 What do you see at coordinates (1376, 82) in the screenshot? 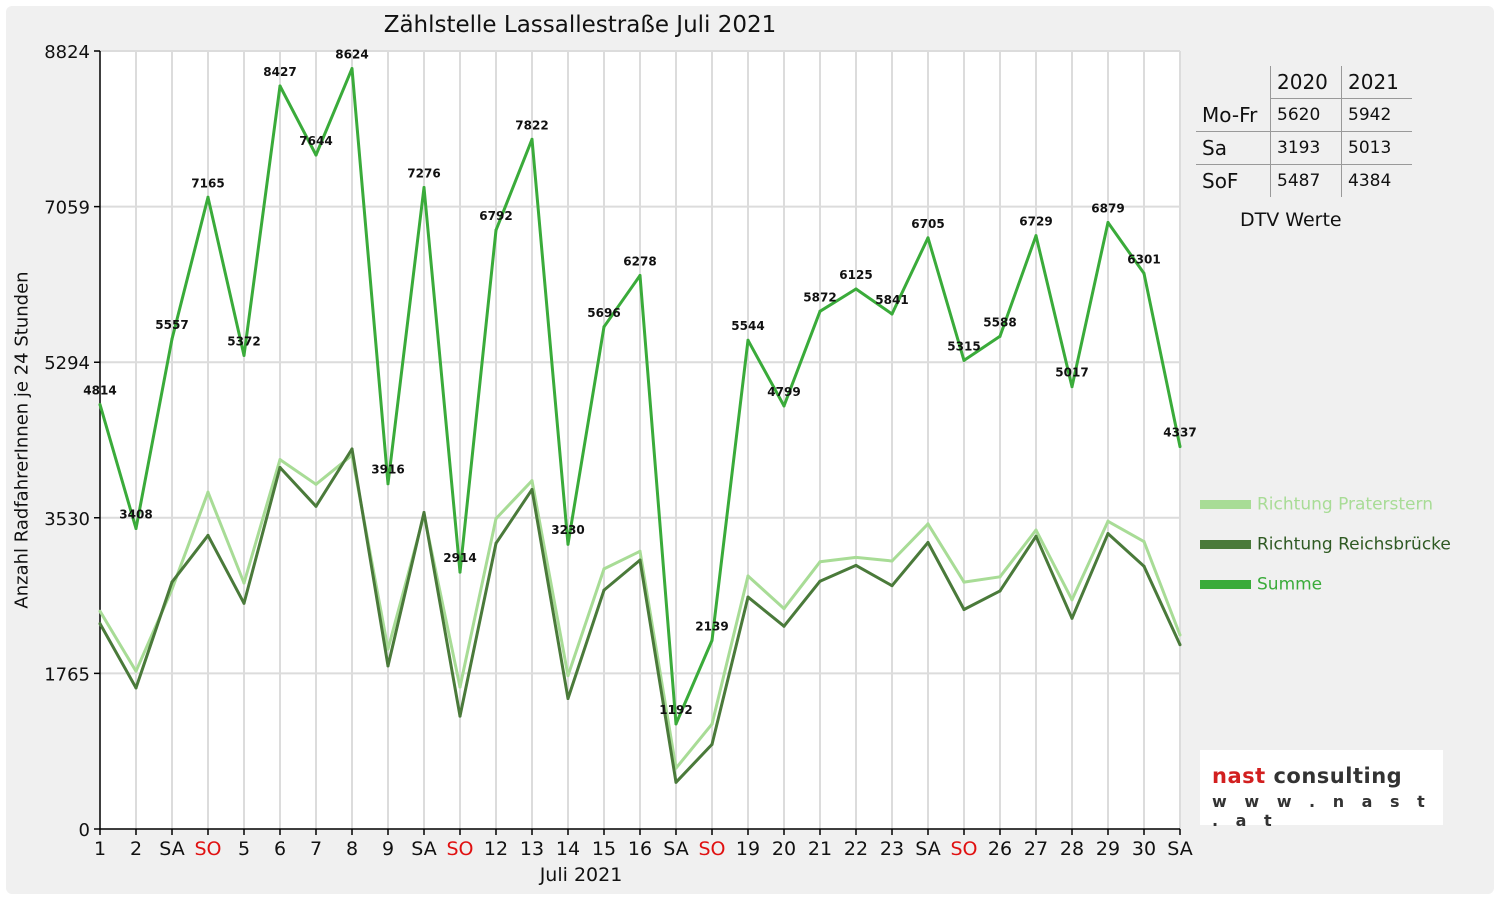
I see `dtv-header-2021: 2021` at bounding box center [1376, 82].